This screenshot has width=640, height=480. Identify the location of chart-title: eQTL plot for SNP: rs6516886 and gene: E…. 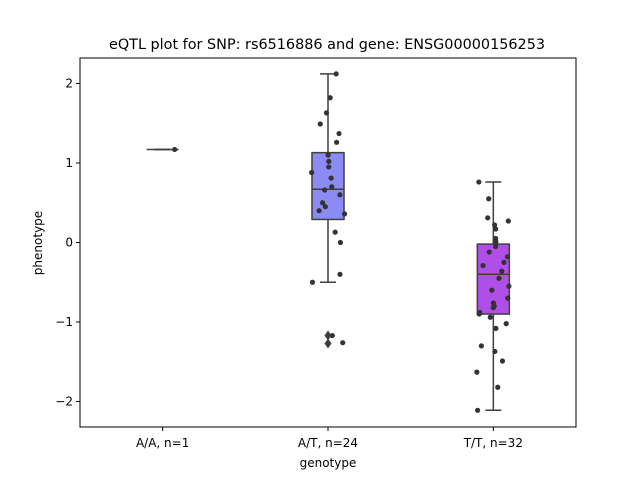
(327, 45).